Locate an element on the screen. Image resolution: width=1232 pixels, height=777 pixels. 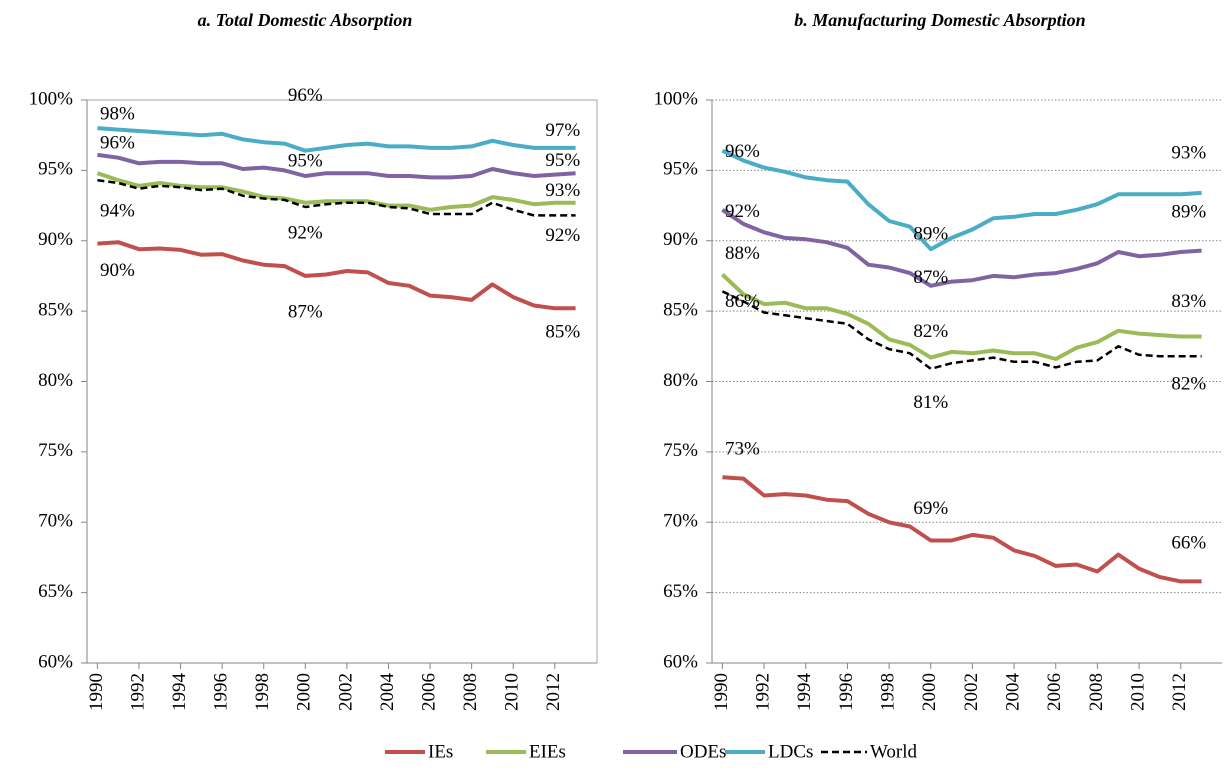
data-label: 81% is located at coordinates (930, 402).